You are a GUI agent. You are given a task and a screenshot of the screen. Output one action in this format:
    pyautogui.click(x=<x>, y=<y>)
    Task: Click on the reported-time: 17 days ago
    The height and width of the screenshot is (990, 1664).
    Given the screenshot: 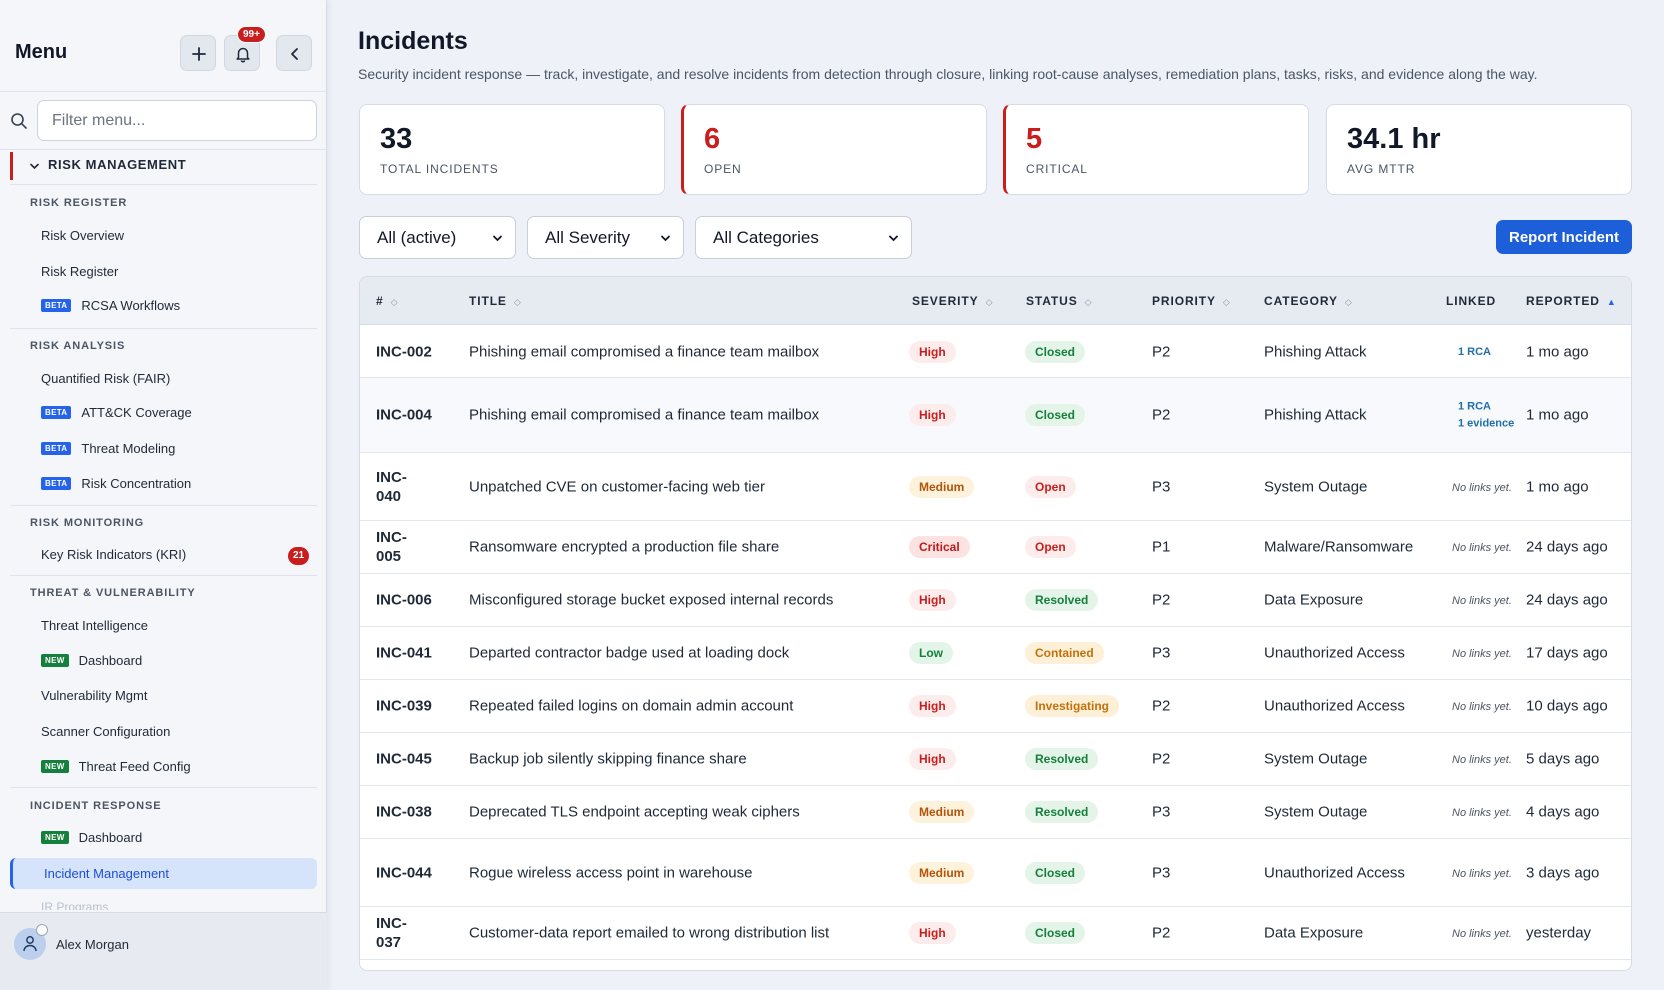 What is the action you would take?
    pyautogui.click(x=1567, y=653)
    